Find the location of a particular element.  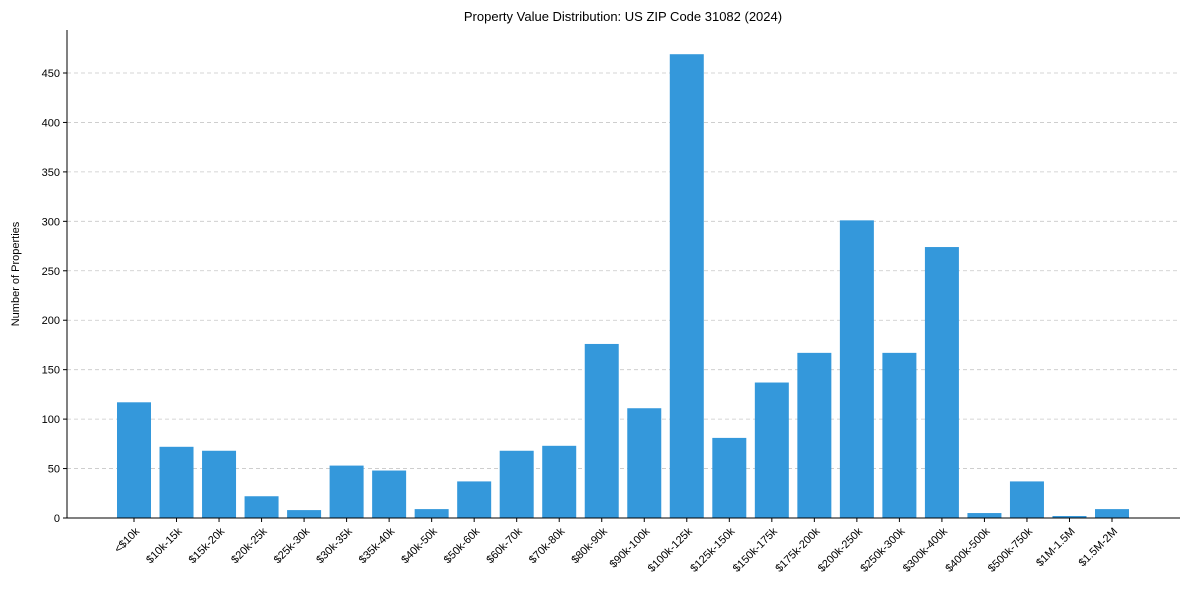

y-tick-label: 100 is located at coordinates (51, 420).